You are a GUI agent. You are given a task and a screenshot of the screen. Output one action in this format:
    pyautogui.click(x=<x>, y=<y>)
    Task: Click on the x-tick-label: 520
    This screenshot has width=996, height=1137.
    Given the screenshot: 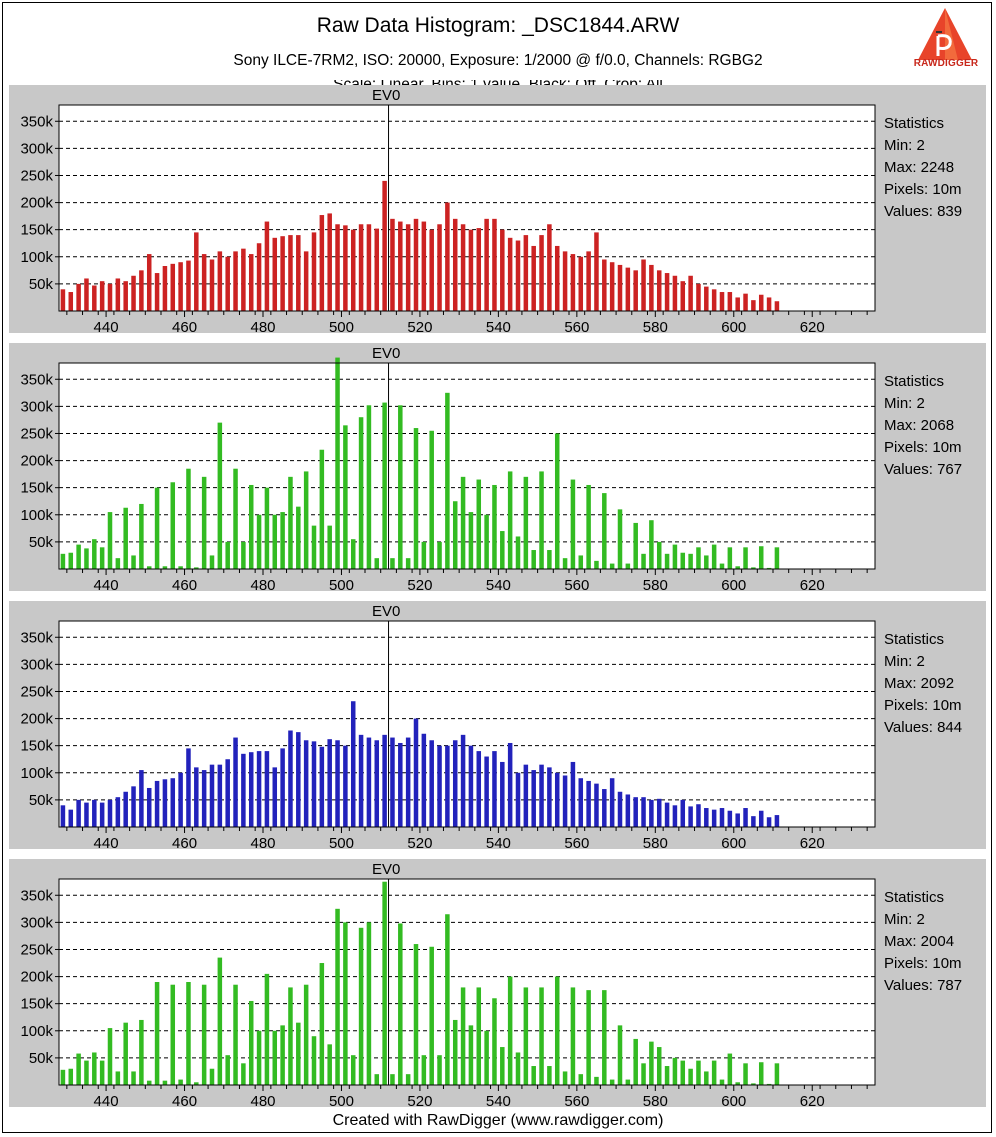 What is the action you would take?
    pyautogui.click(x=419, y=584)
    